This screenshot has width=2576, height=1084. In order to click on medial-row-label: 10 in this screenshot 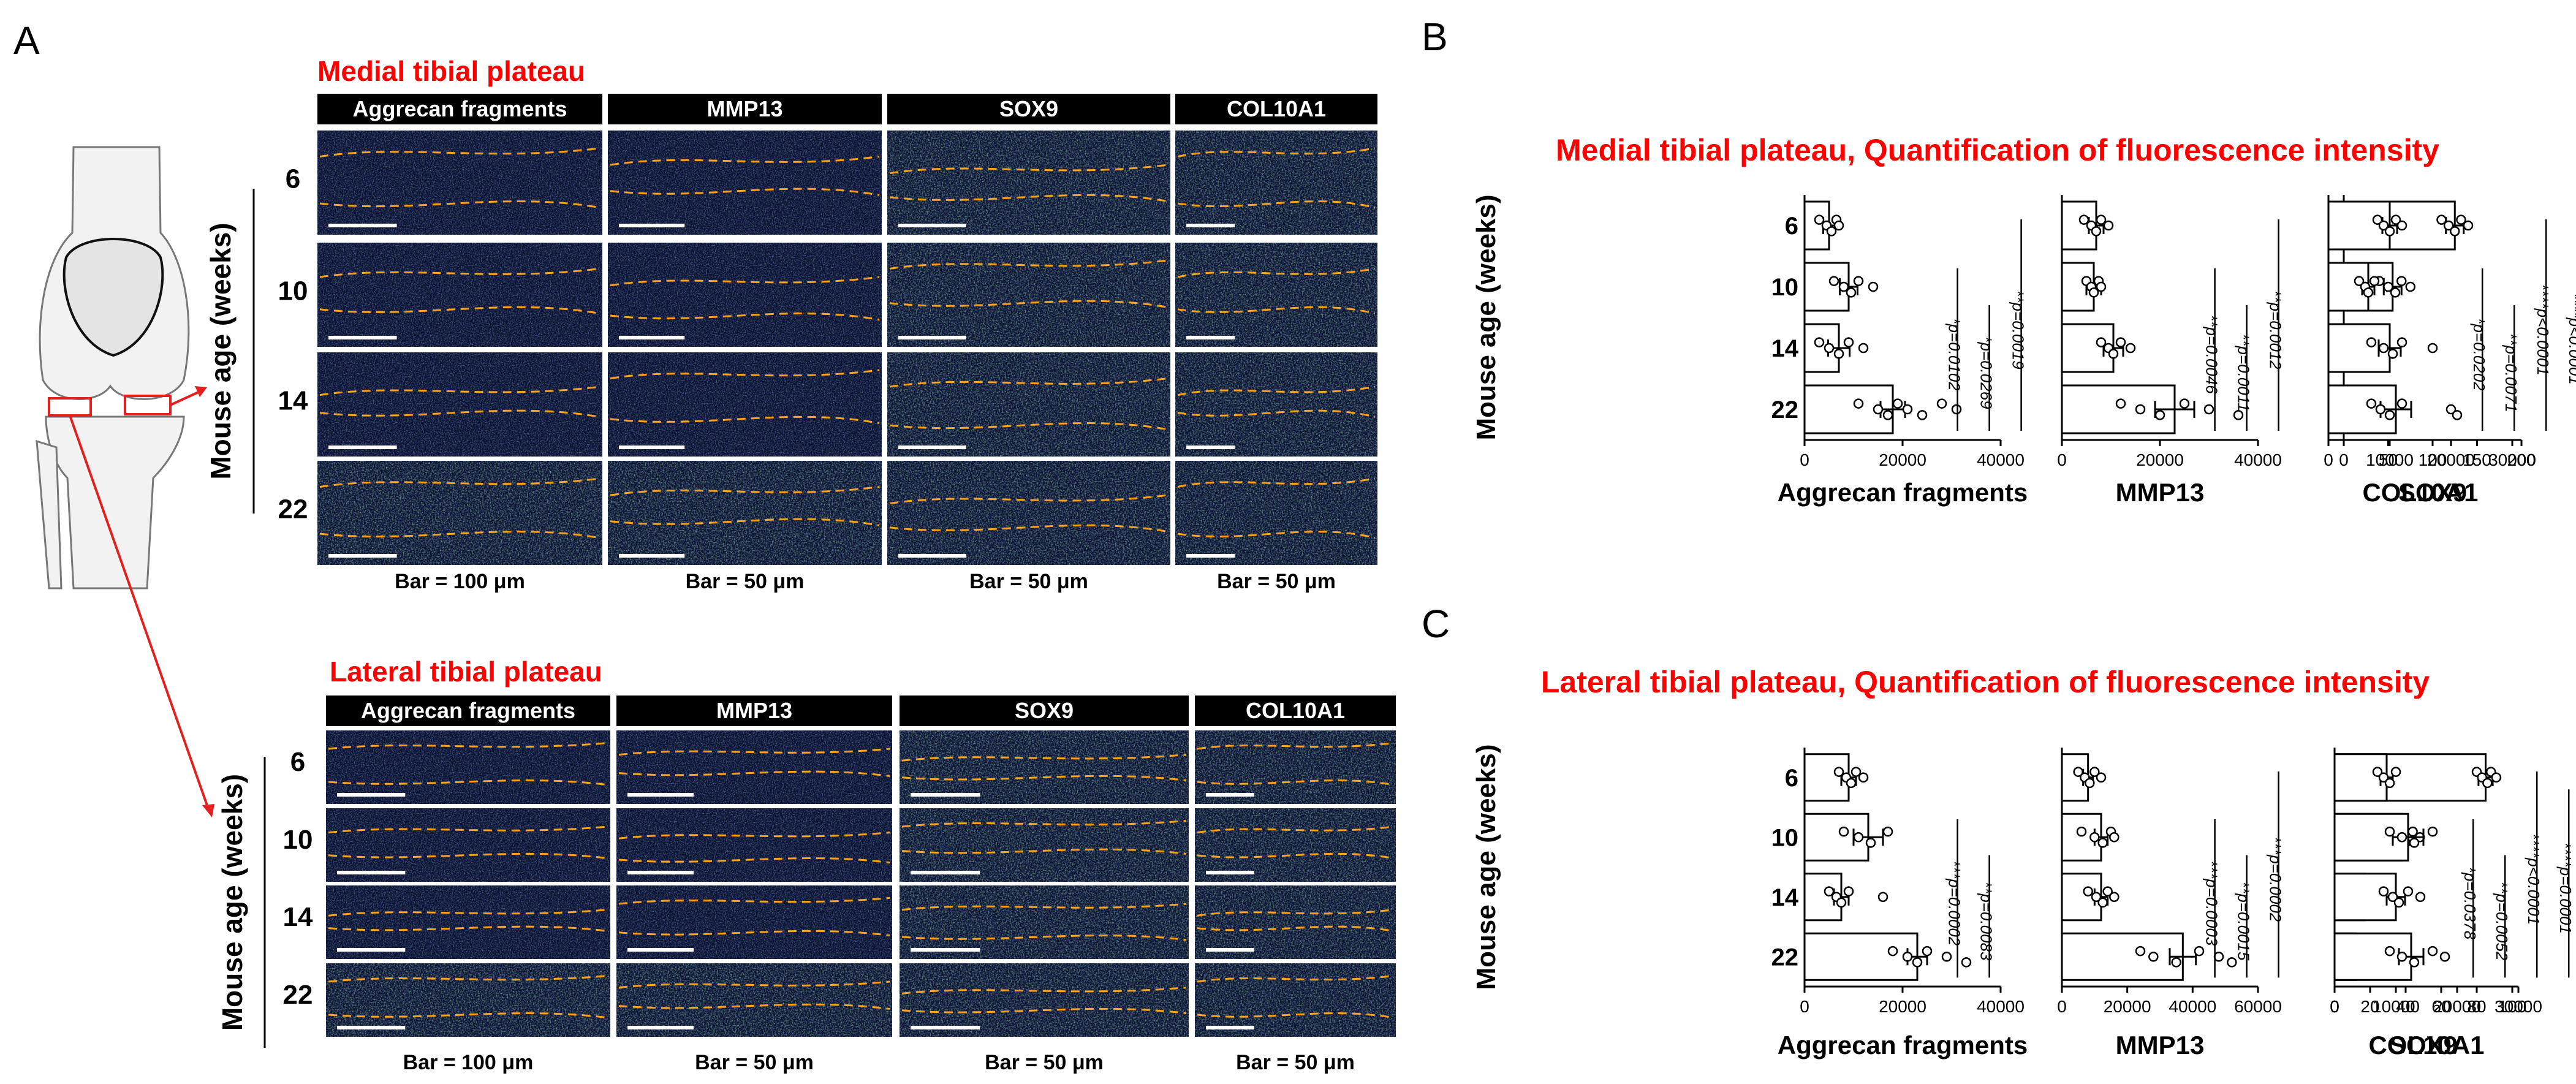, I will do `click(293, 291)`.